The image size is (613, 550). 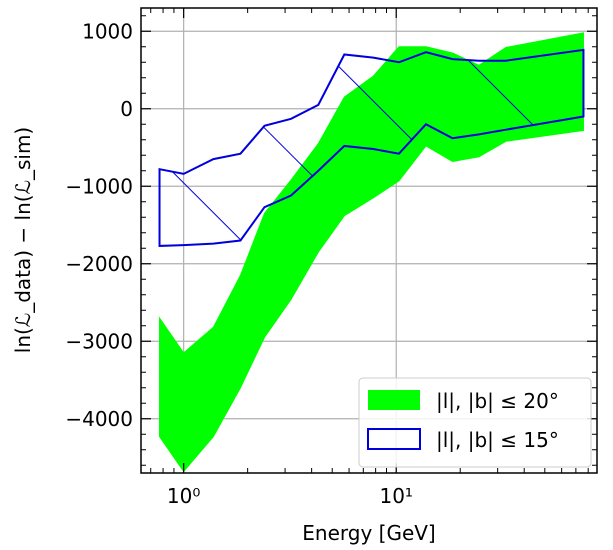 I want to click on legend: |l|, |b| ≤ 20° |l|, |b| ≤ 15°, so click(x=475, y=422).